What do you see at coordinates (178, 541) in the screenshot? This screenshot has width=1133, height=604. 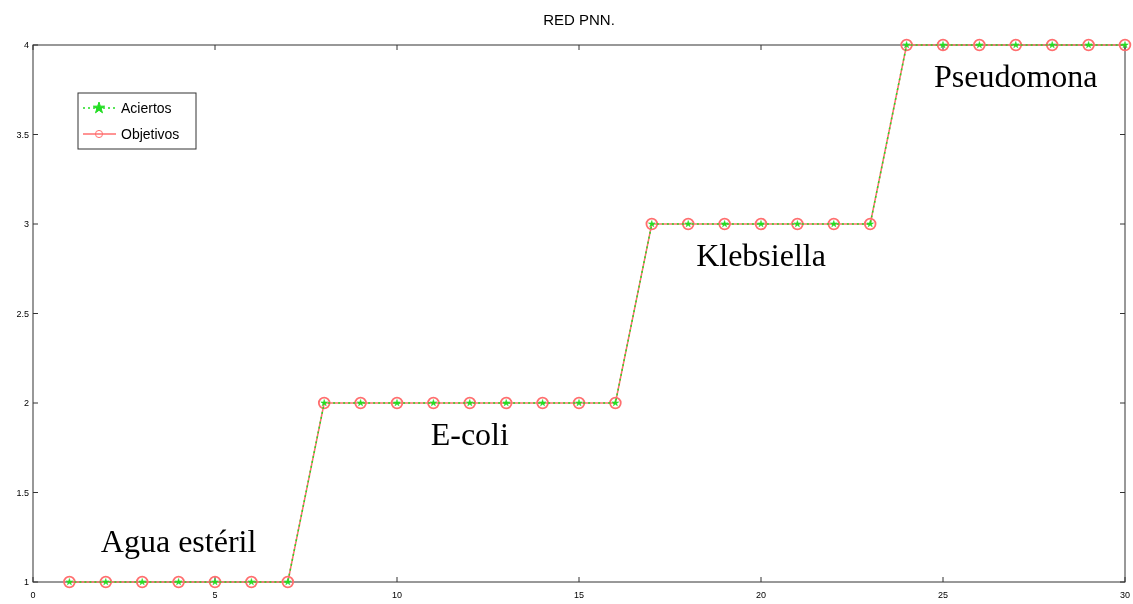 I see `annotation: Agua estéril` at bounding box center [178, 541].